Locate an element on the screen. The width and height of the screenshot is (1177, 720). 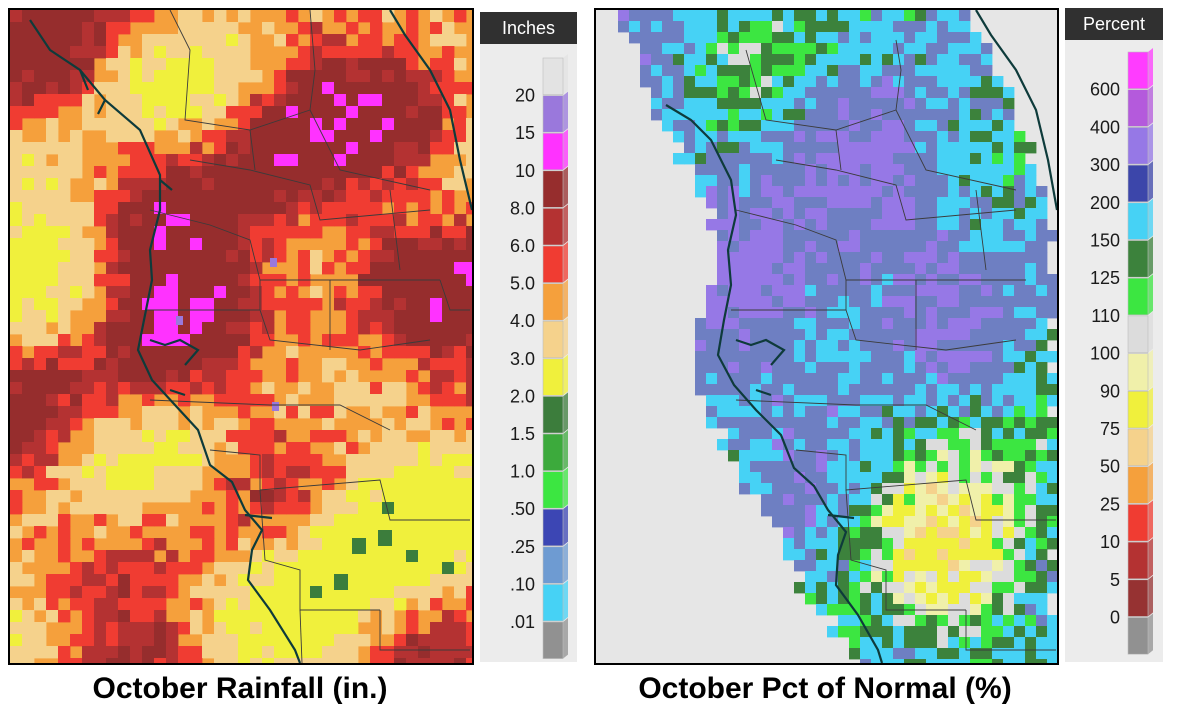
pct-normal-legend-label: 600 is located at coordinates (1105, 90).